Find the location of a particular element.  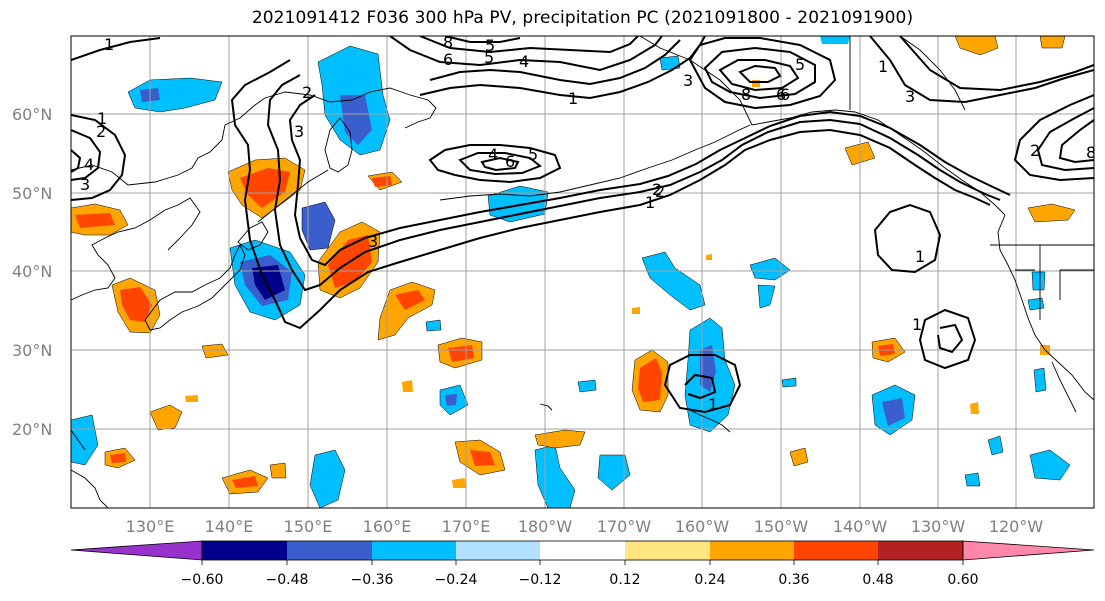

lon-label-130e: 130°E is located at coordinates (150, 526).